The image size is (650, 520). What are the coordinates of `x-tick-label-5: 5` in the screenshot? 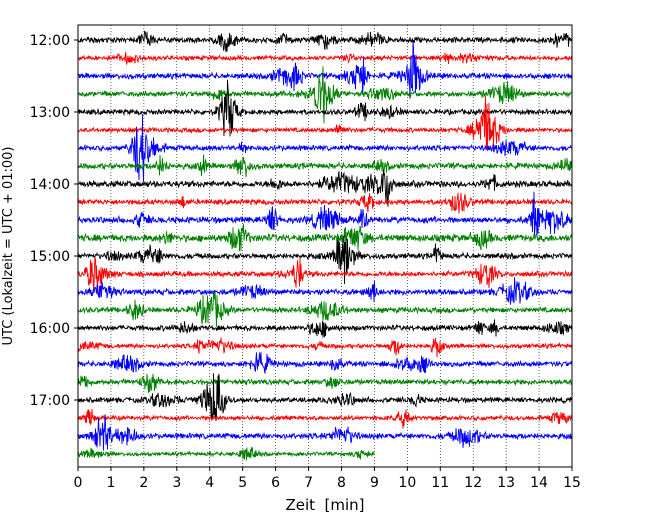 It's located at (242, 483).